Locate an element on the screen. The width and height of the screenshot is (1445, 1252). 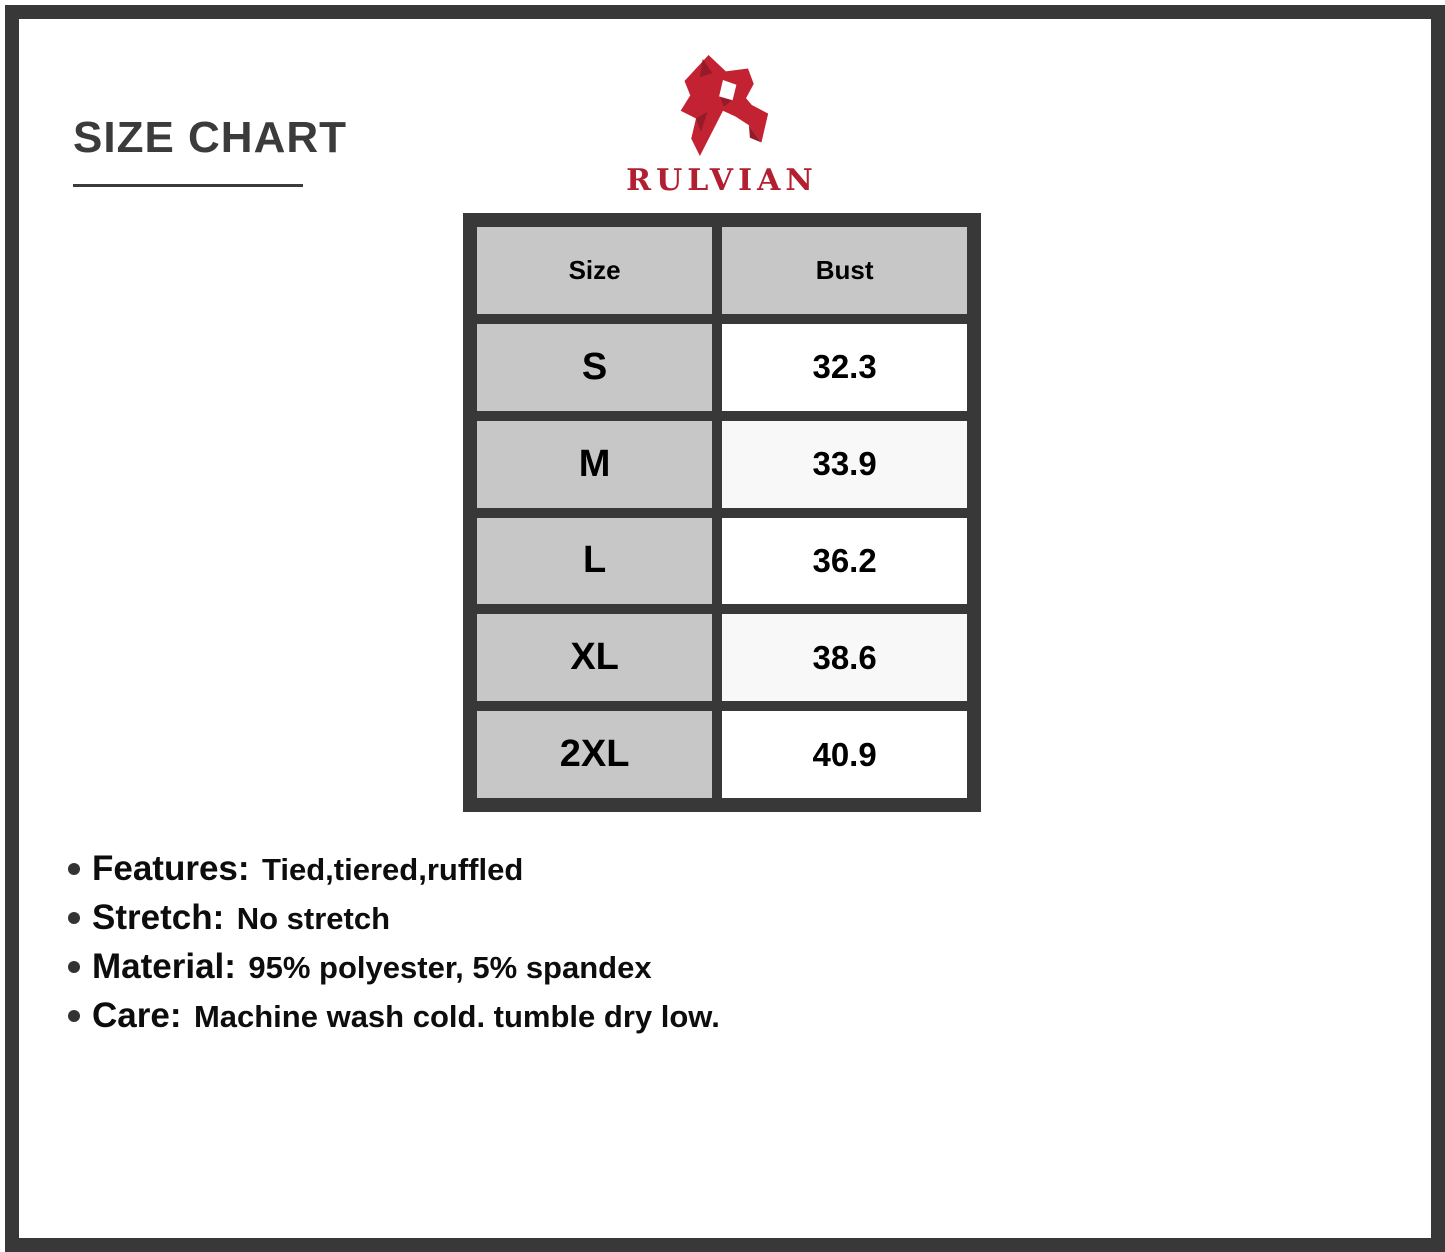
table-header-bust: Bust is located at coordinates (844, 270).